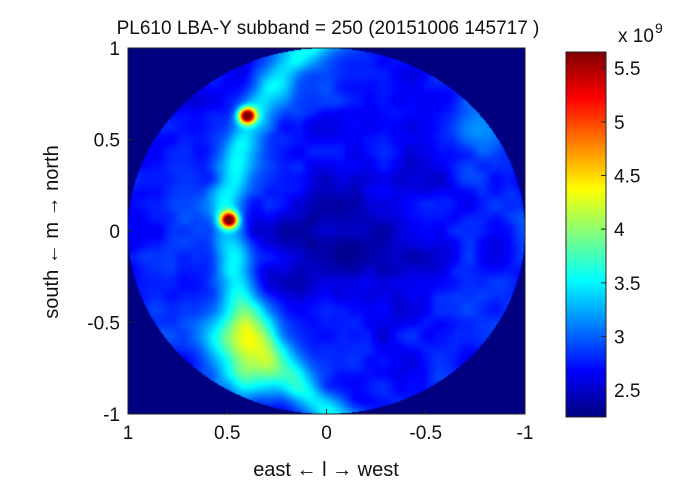 Image resolution: width=683 pixels, height=484 pixels. I want to click on x-axis: 1 0.5 0 -0.5 -1, so click(328, 426).